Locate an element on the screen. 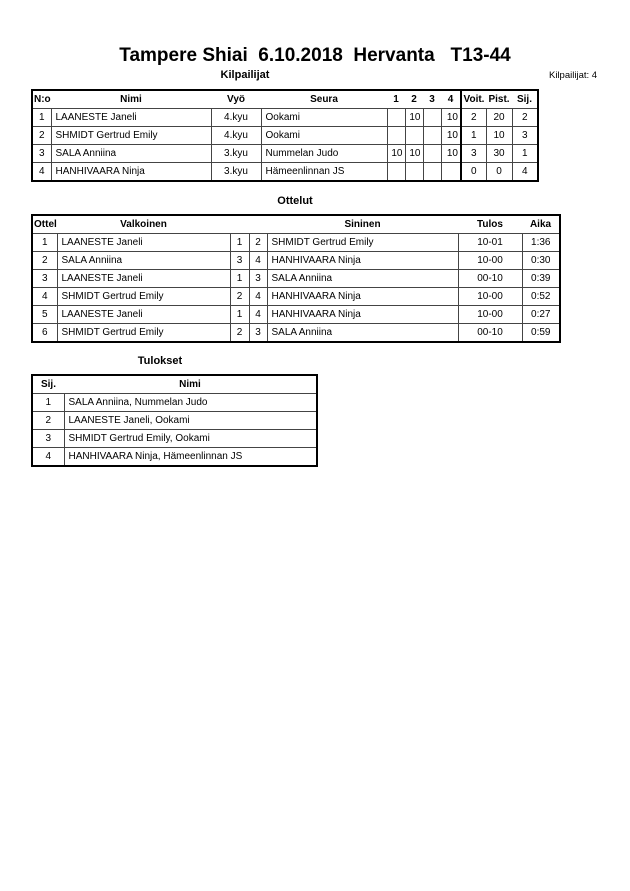 The height and width of the screenshot is (891, 630). competitor-count: Kilpailijat: 4 is located at coordinates (573, 75).